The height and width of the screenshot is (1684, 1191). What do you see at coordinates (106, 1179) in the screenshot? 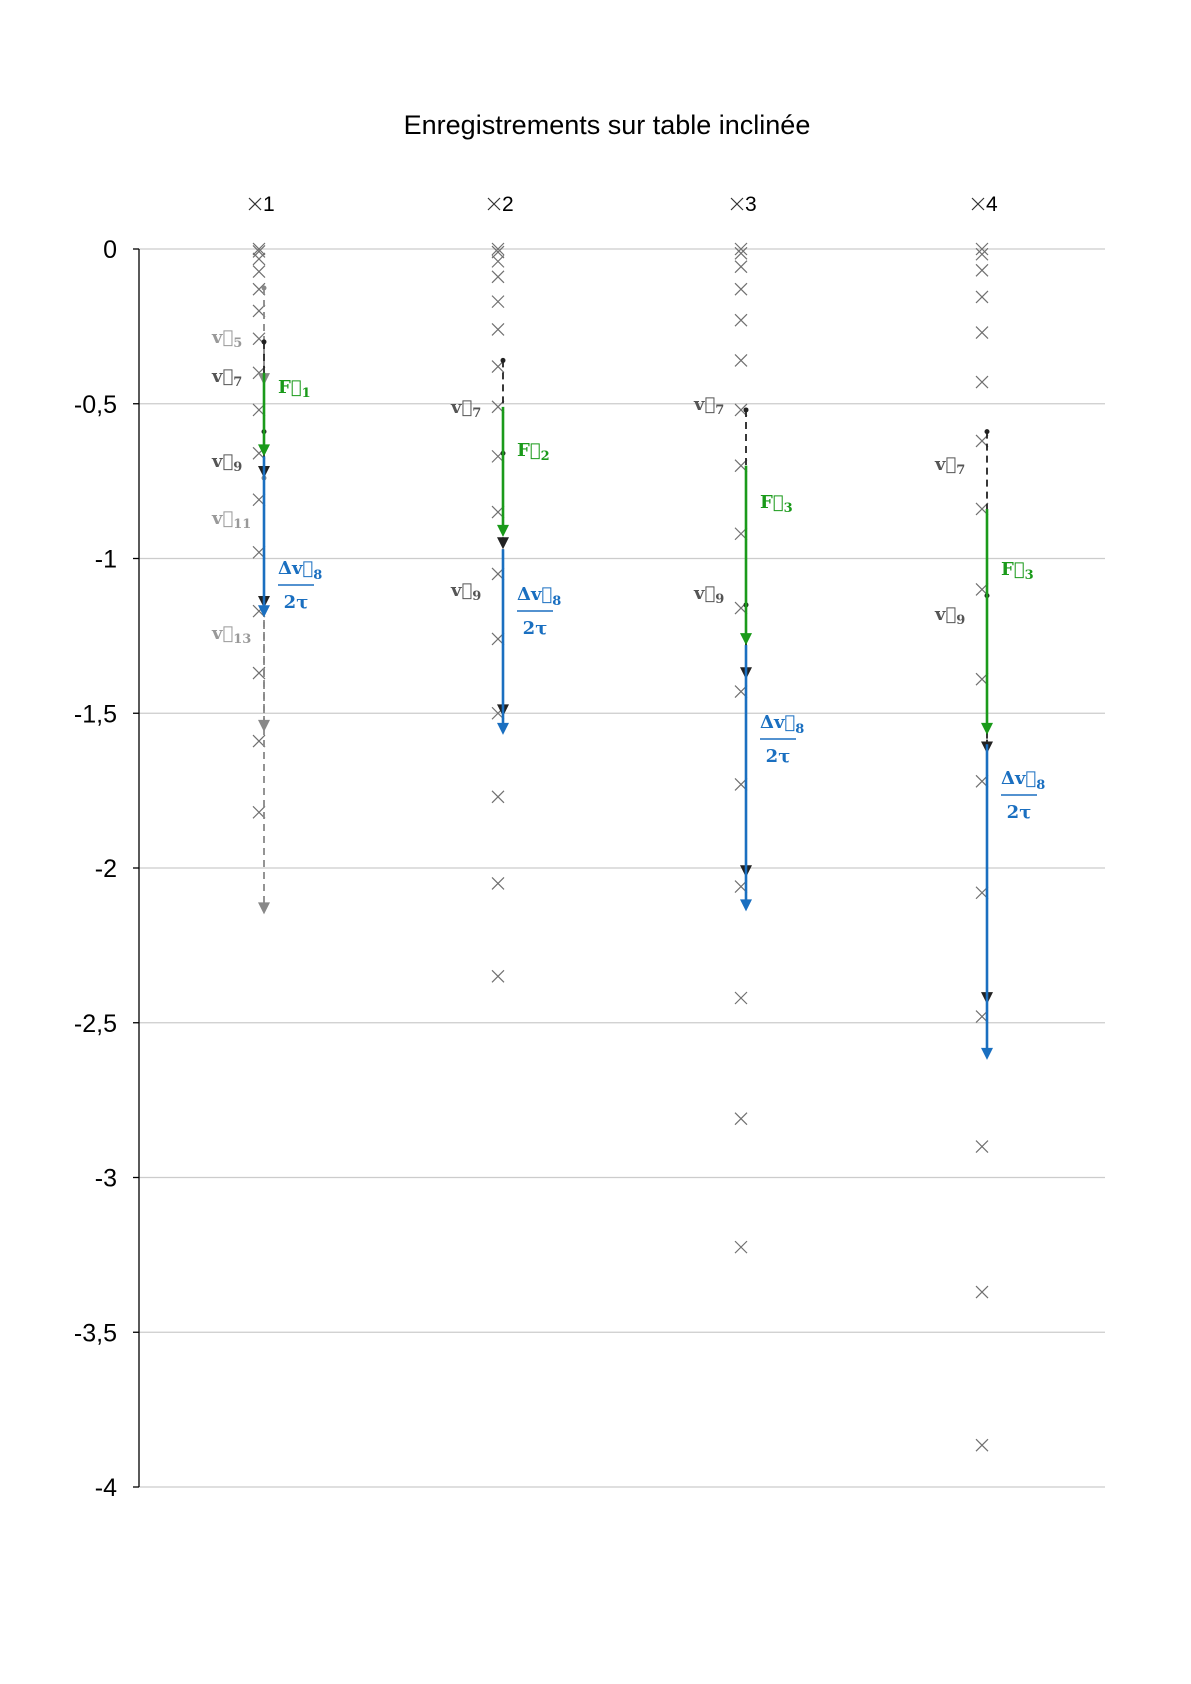
I see `y-tick-label: -3` at bounding box center [106, 1179].